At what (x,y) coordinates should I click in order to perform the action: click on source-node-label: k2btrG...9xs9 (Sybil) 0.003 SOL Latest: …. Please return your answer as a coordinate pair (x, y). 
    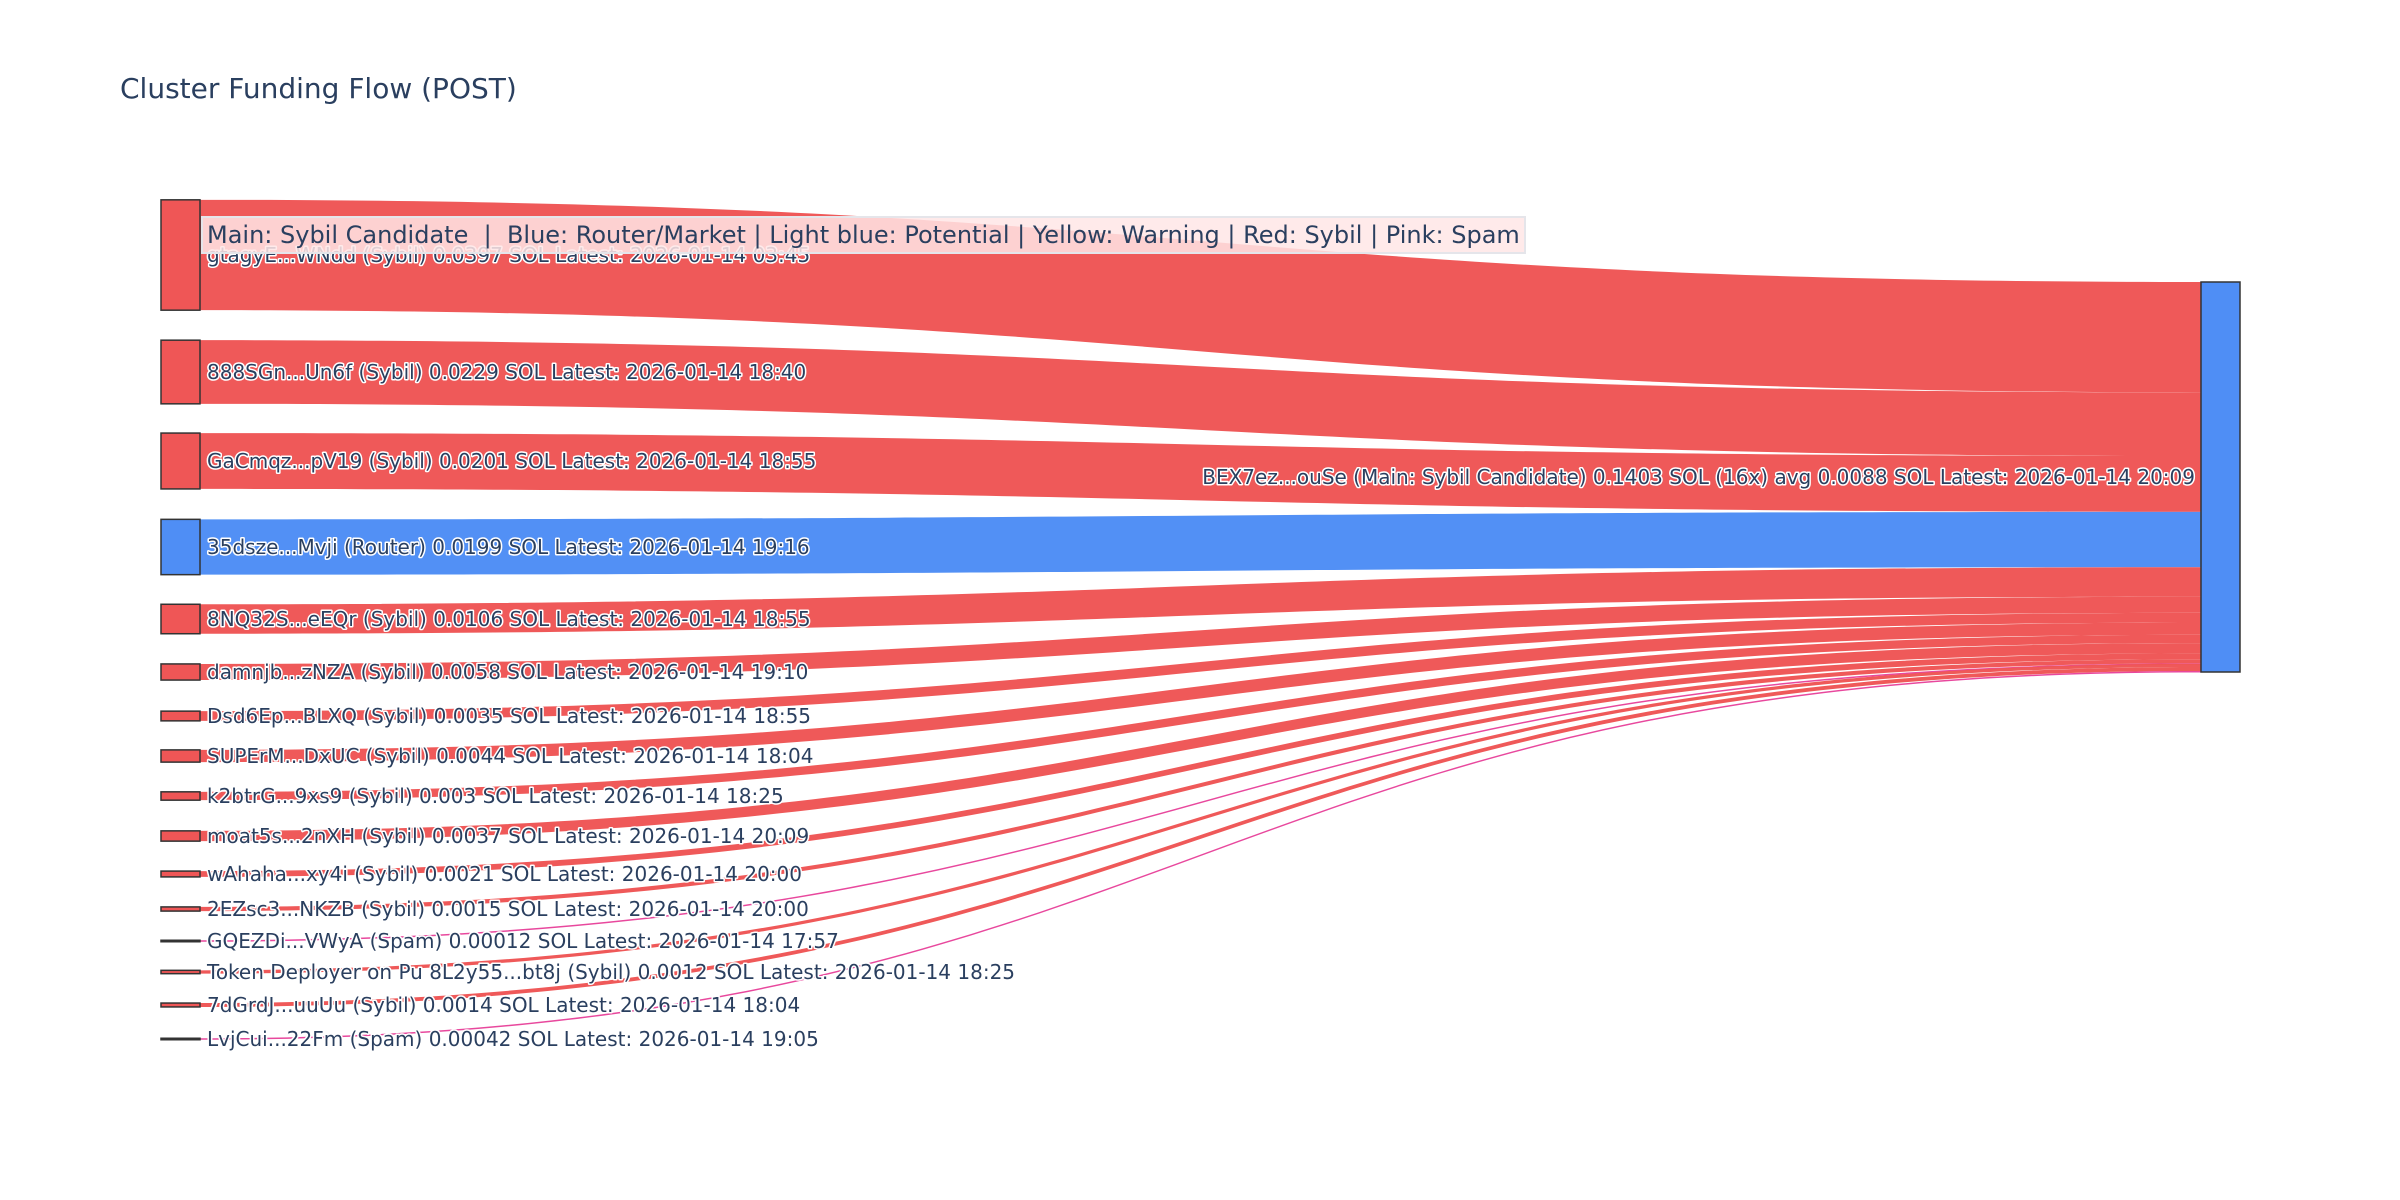
    Looking at the image, I should click on (495, 796).